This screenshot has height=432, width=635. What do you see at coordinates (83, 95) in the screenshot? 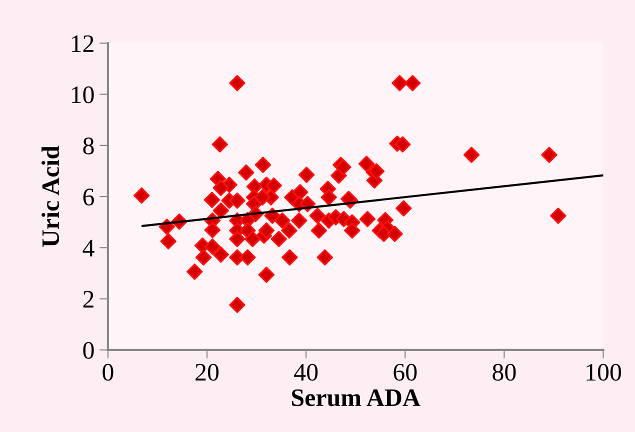
I see `y-tick-label: 10` at bounding box center [83, 95].